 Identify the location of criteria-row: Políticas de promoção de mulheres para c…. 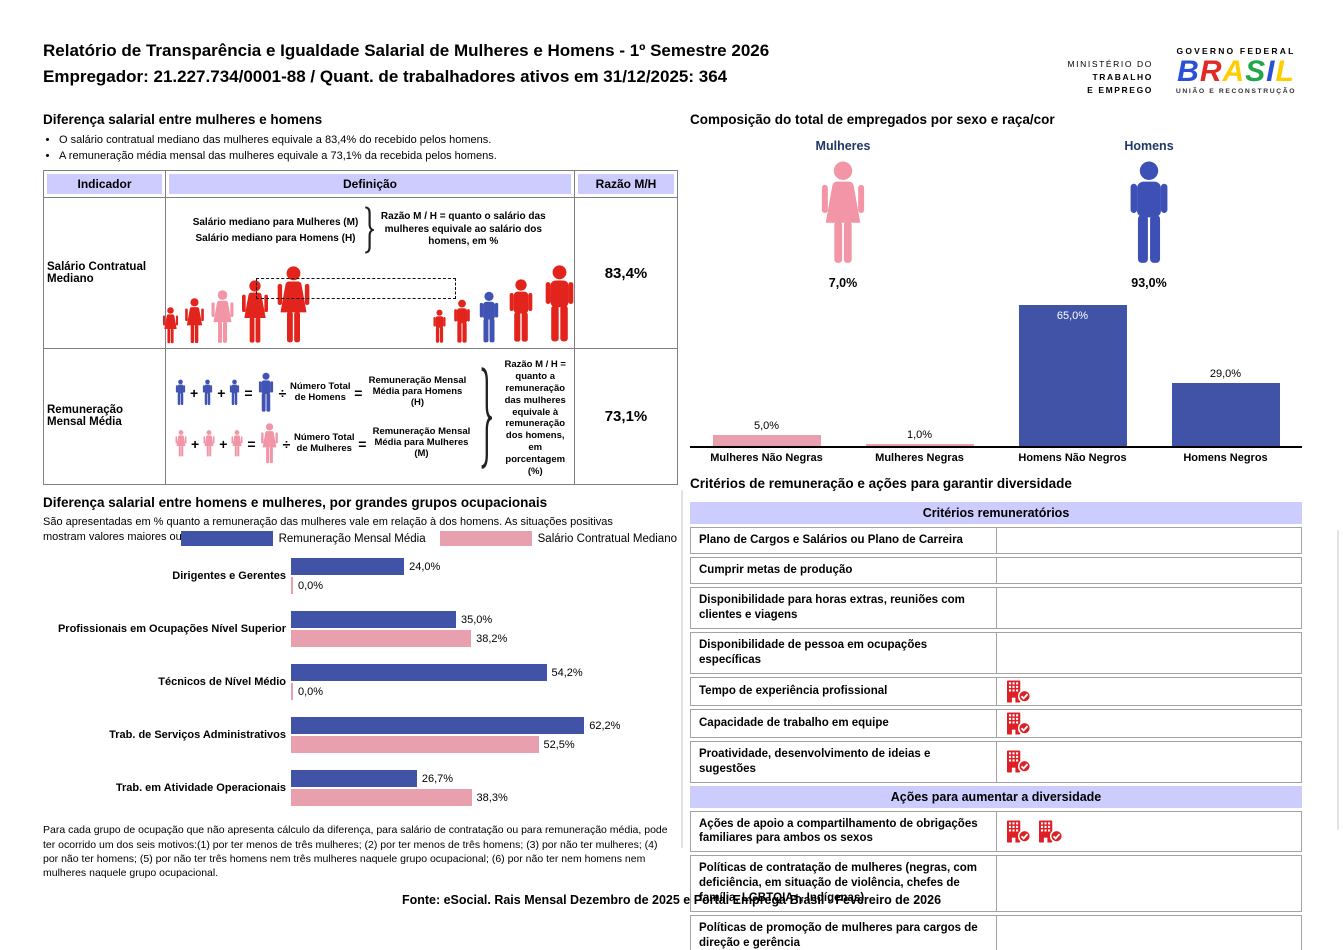
(996, 932).